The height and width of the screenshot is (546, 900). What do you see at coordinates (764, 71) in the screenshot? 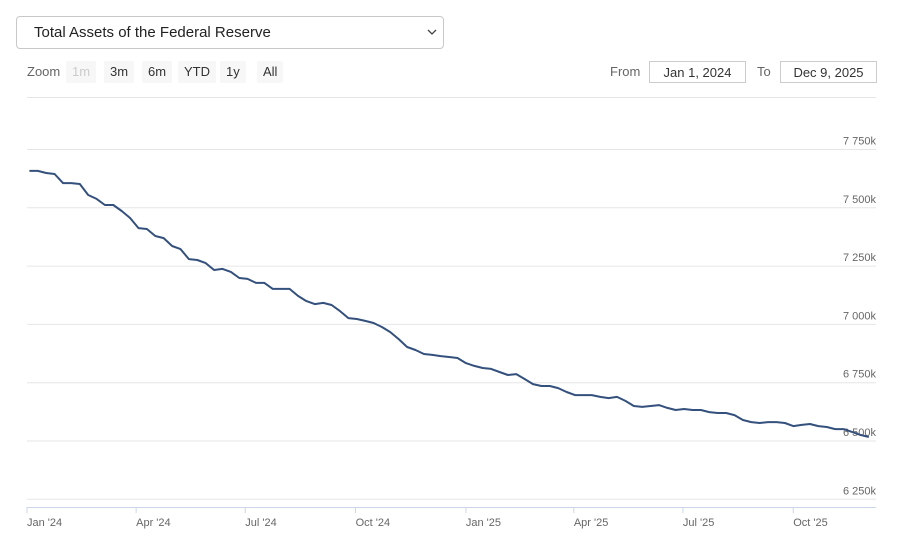
I see `to-label: To` at bounding box center [764, 71].